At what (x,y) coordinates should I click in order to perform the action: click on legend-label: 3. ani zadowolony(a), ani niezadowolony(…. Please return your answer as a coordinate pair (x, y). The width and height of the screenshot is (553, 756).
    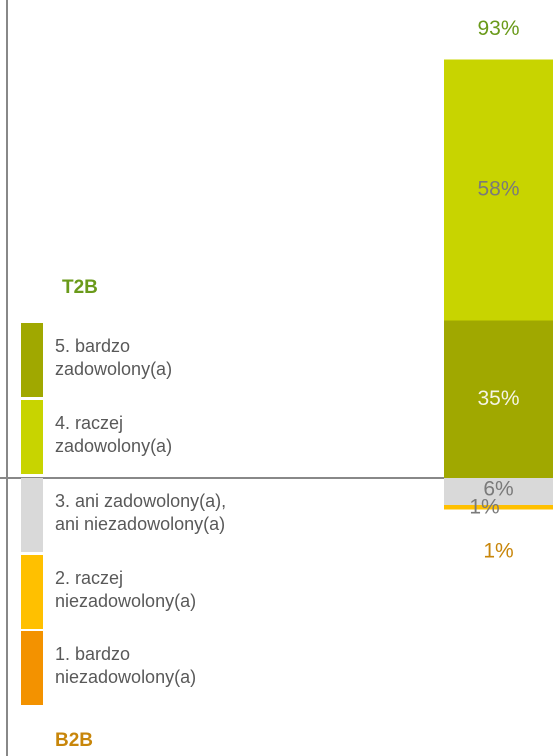
    Looking at the image, I should click on (141, 512).